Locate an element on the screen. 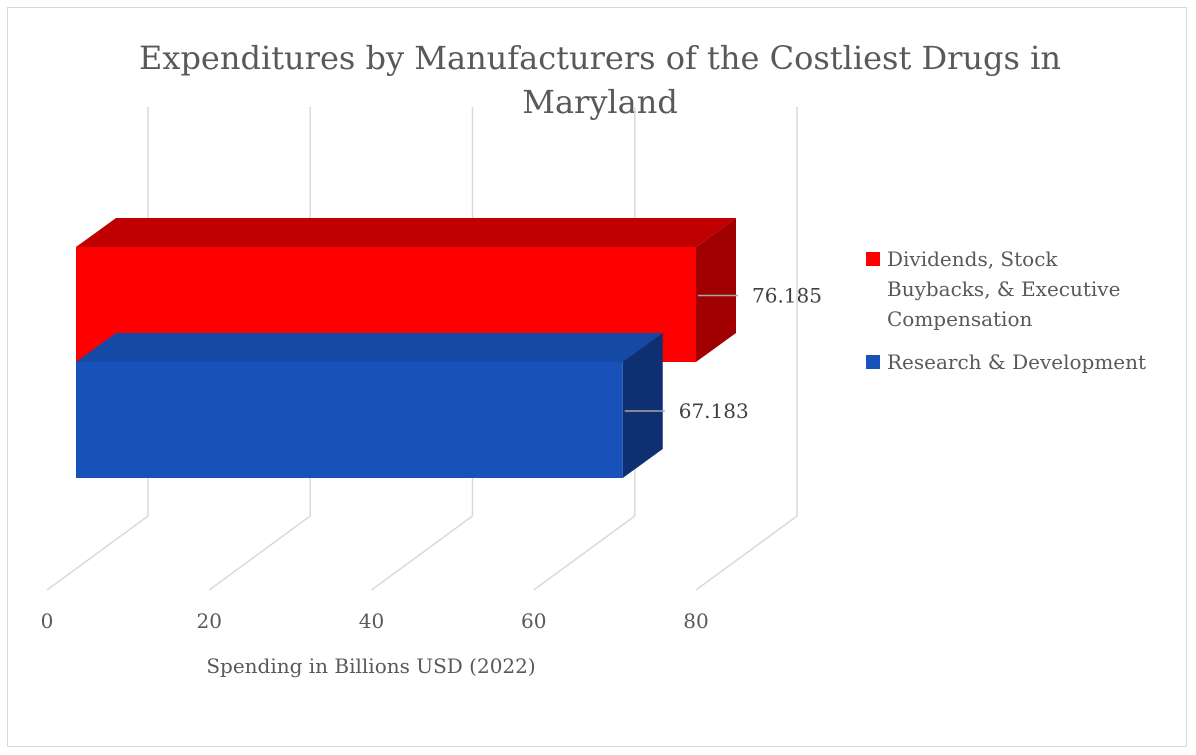  x-tick-label-3: 60 is located at coordinates (533, 621).